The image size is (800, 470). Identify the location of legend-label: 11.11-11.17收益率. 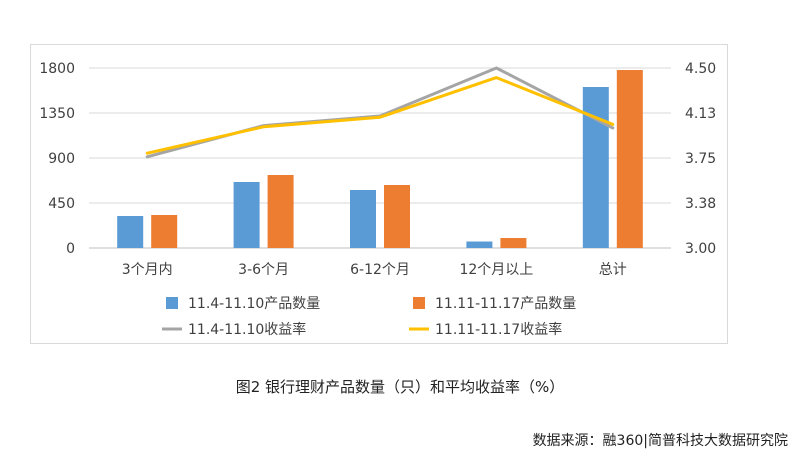
(498, 329).